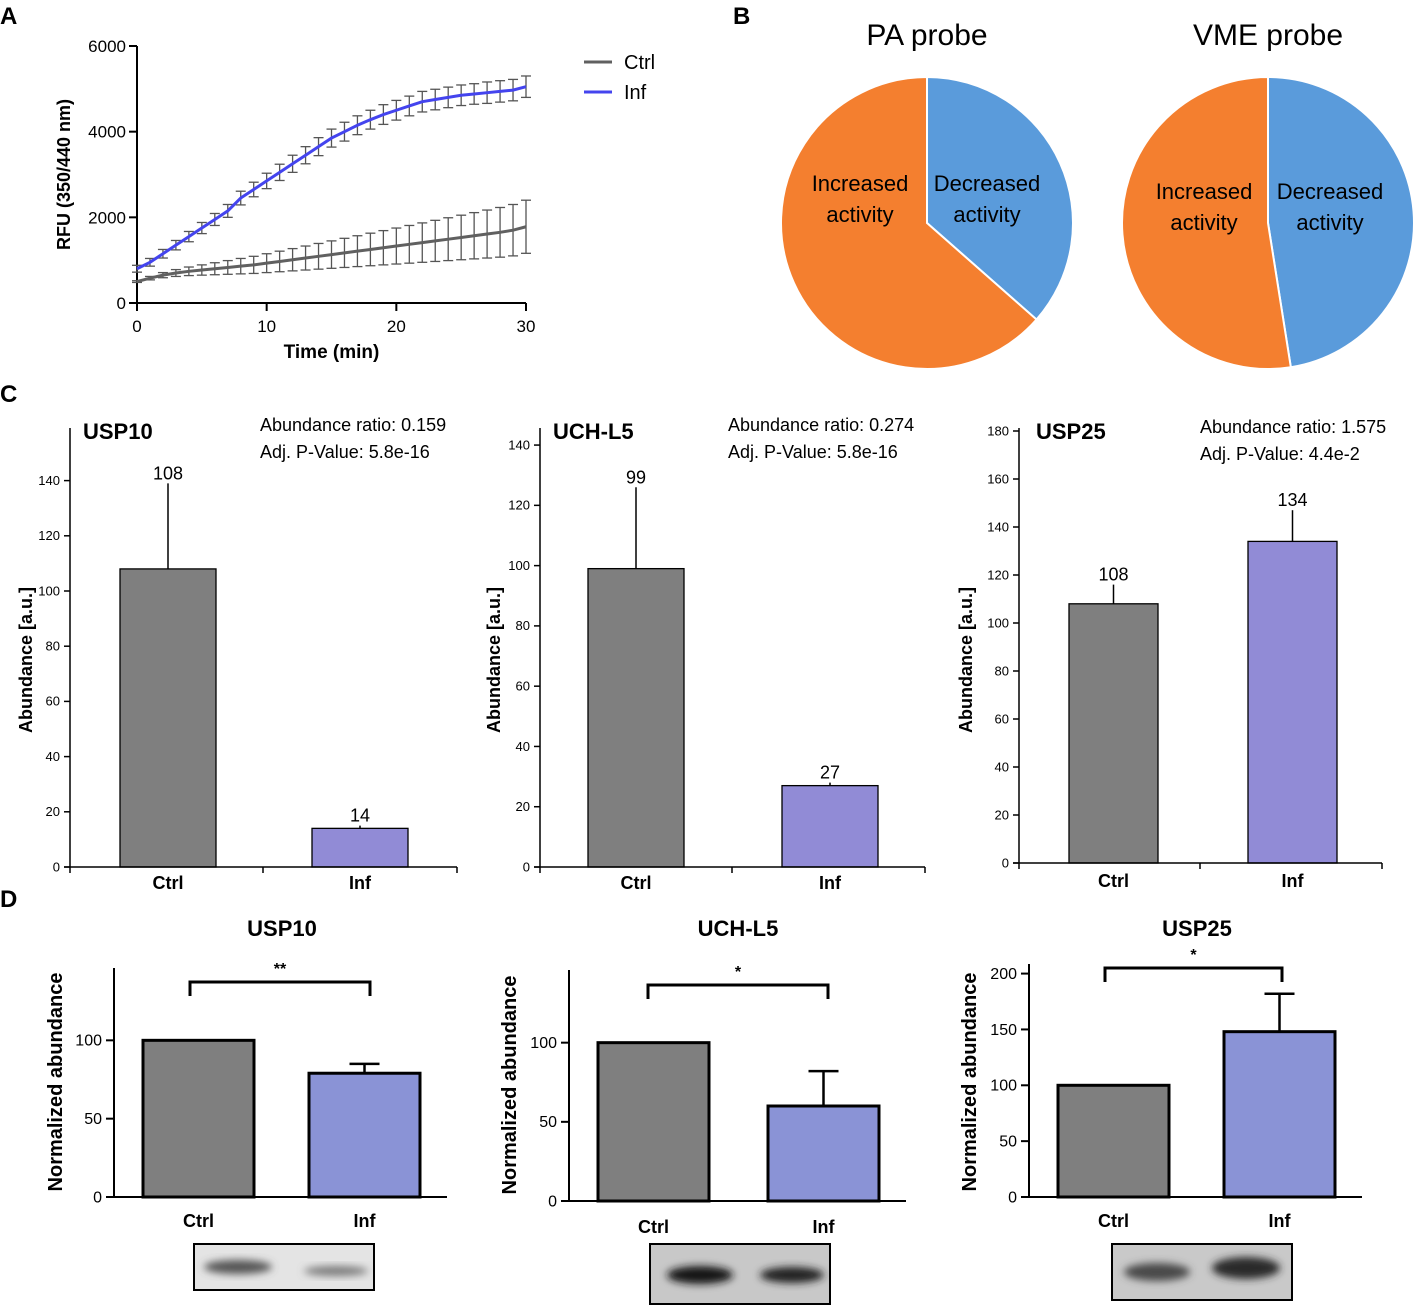  Describe the element at coordinates (821, 425) in the screenshot. I see `stat-annotation: Abundance ratio: 0.274` at that location.